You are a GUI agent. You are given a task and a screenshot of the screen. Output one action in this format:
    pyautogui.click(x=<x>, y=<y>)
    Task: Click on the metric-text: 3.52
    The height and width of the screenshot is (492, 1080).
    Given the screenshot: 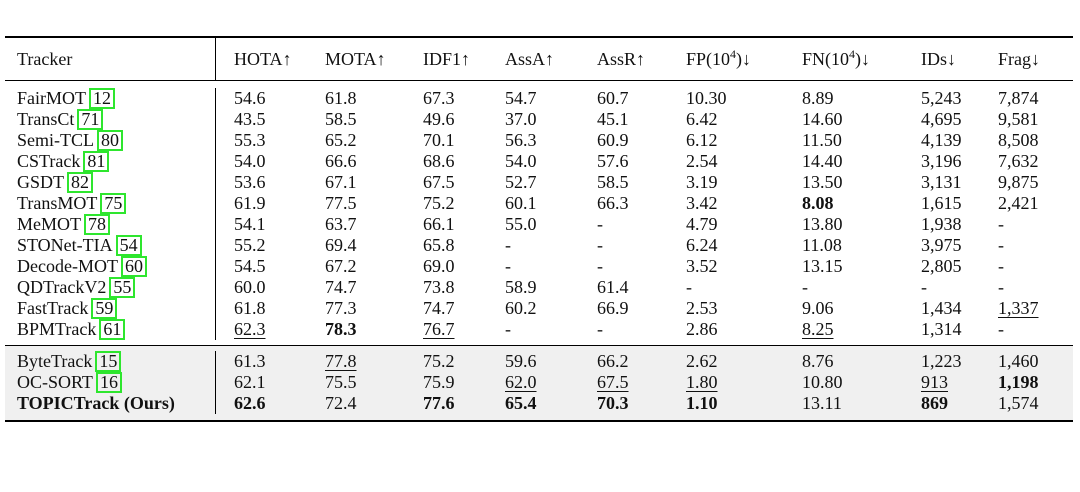 What is the action you would take?
    pyautogui.click(x=702, y=266)
    